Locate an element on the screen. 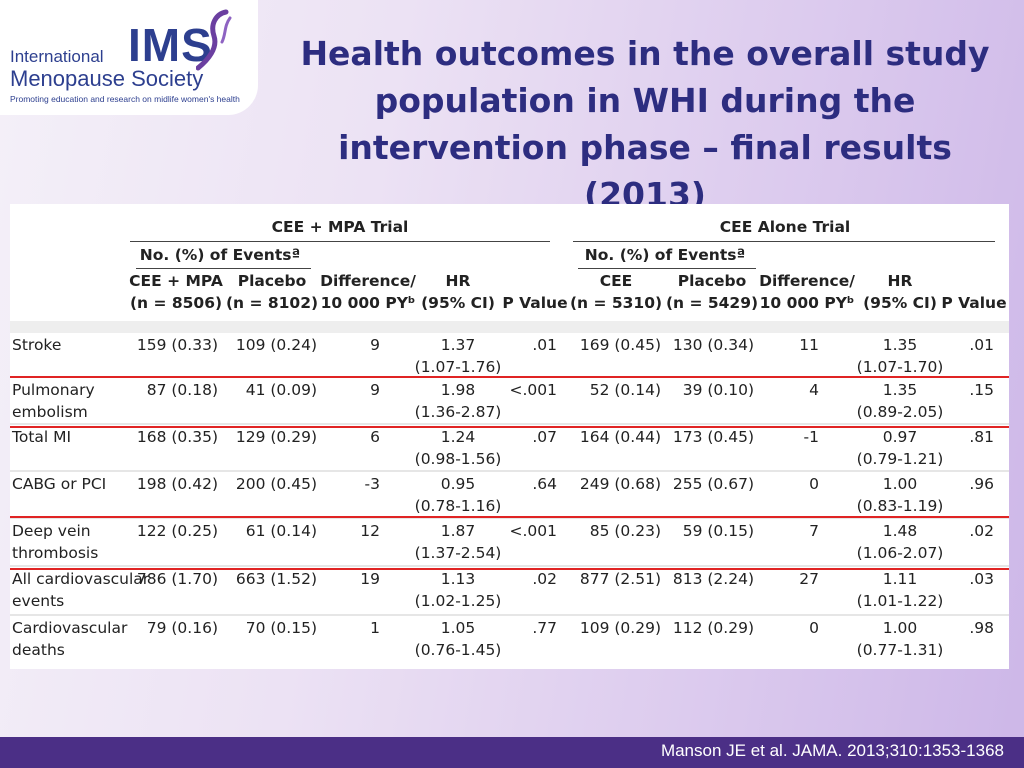  cell-p2: .02 is located at coordinates (981, 531).